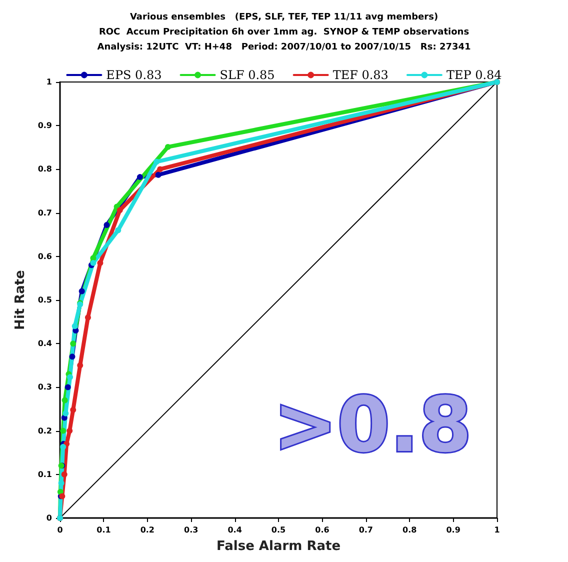 The image size is (568, 562). I want to click on legend-label: TEF 0.83, so click(360, 75).